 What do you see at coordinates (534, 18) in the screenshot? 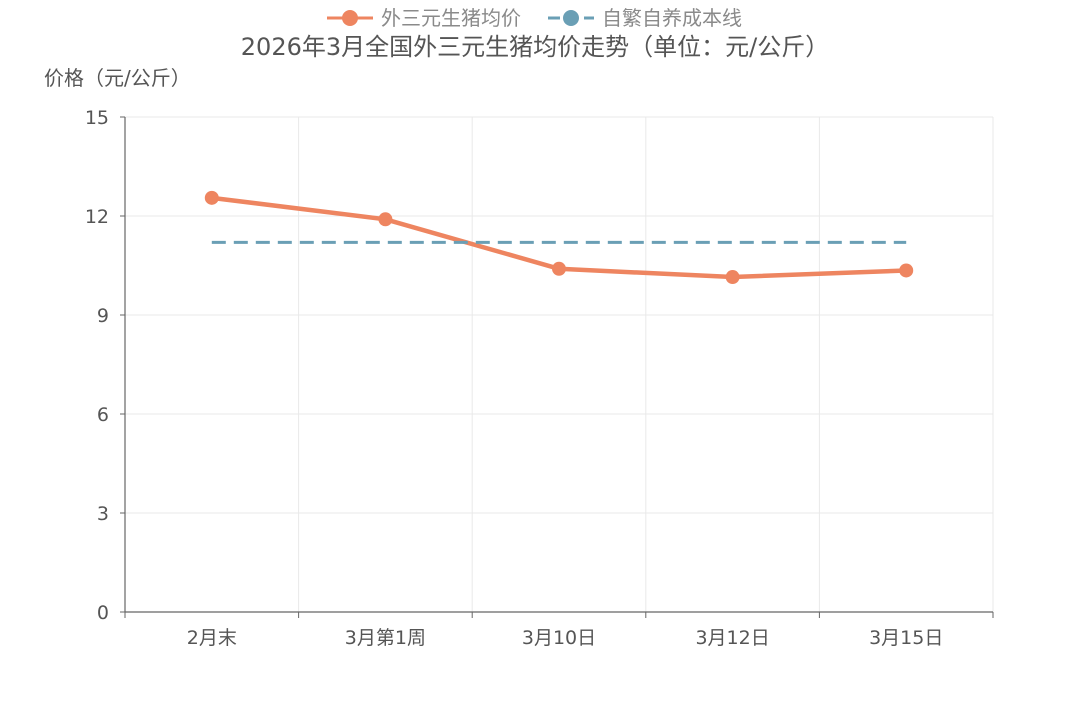
I see `legend: 外三元生猪均价 自繁自养成本线` at bounding box center [534, 18].